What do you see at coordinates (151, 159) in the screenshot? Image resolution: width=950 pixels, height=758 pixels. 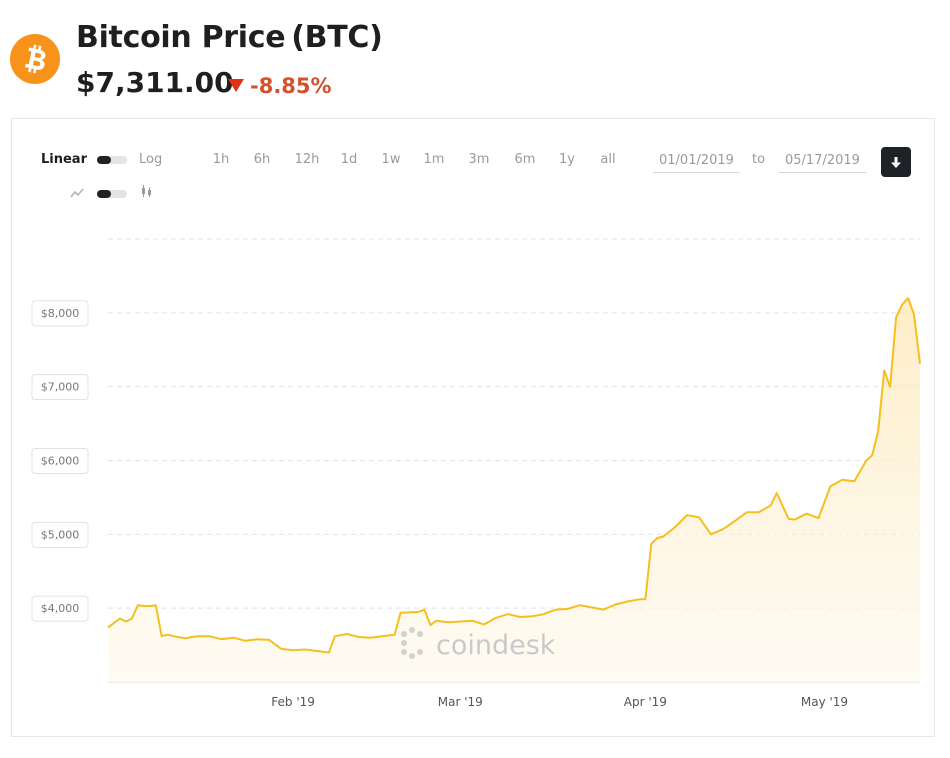 I see `log-scale-label: Log` at bounding box center [151, 159].